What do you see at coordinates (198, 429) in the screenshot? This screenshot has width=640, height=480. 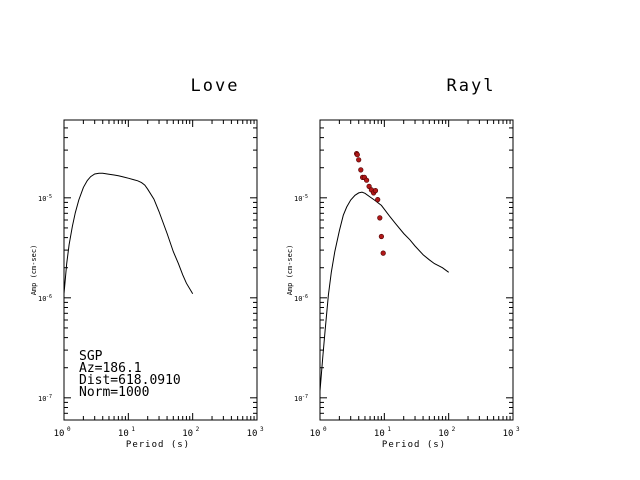 I see `love-x-tick-exponent: 2` at bounding box center [198, 429].